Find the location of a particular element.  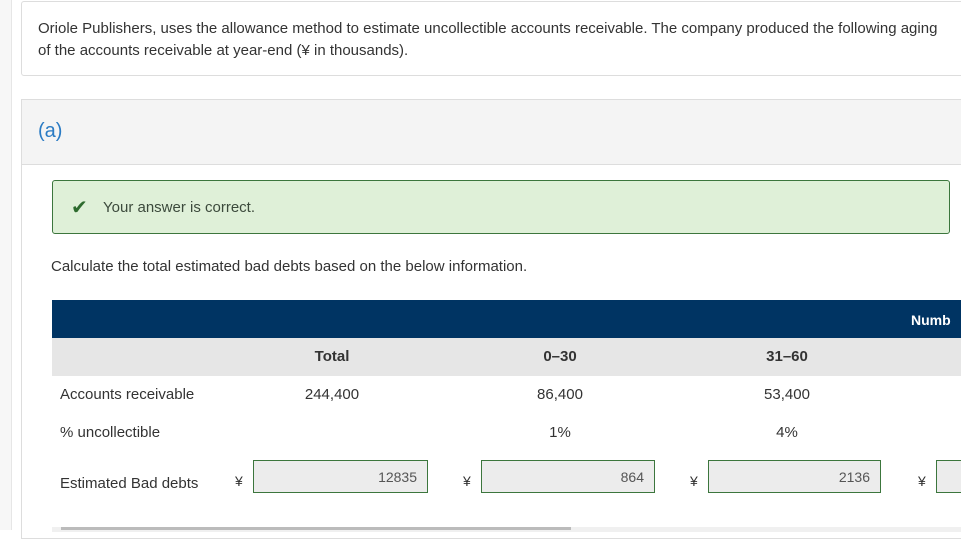

left-strip is located at coordinates (6, 265).